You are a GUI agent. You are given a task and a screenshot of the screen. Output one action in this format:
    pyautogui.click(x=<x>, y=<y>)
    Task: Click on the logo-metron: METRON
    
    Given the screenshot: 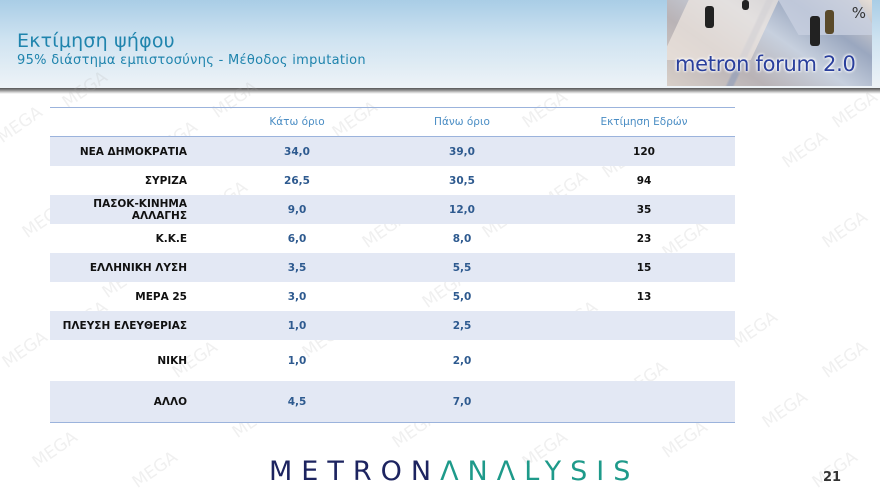 What is the action you would take?
    pyautogui.click(x=355, y=471)
    